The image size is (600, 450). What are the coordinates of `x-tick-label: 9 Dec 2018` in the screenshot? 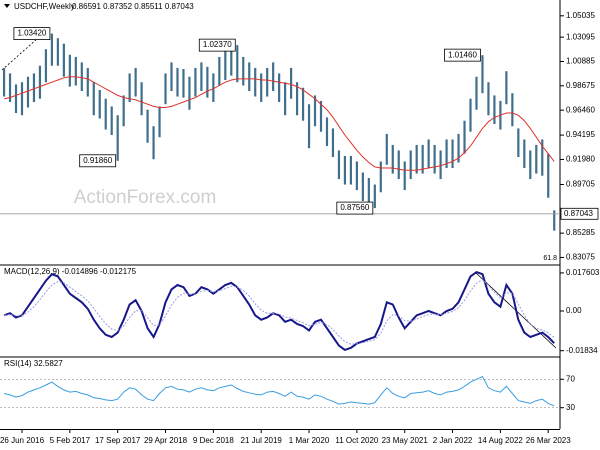 It's located at (213, 440).